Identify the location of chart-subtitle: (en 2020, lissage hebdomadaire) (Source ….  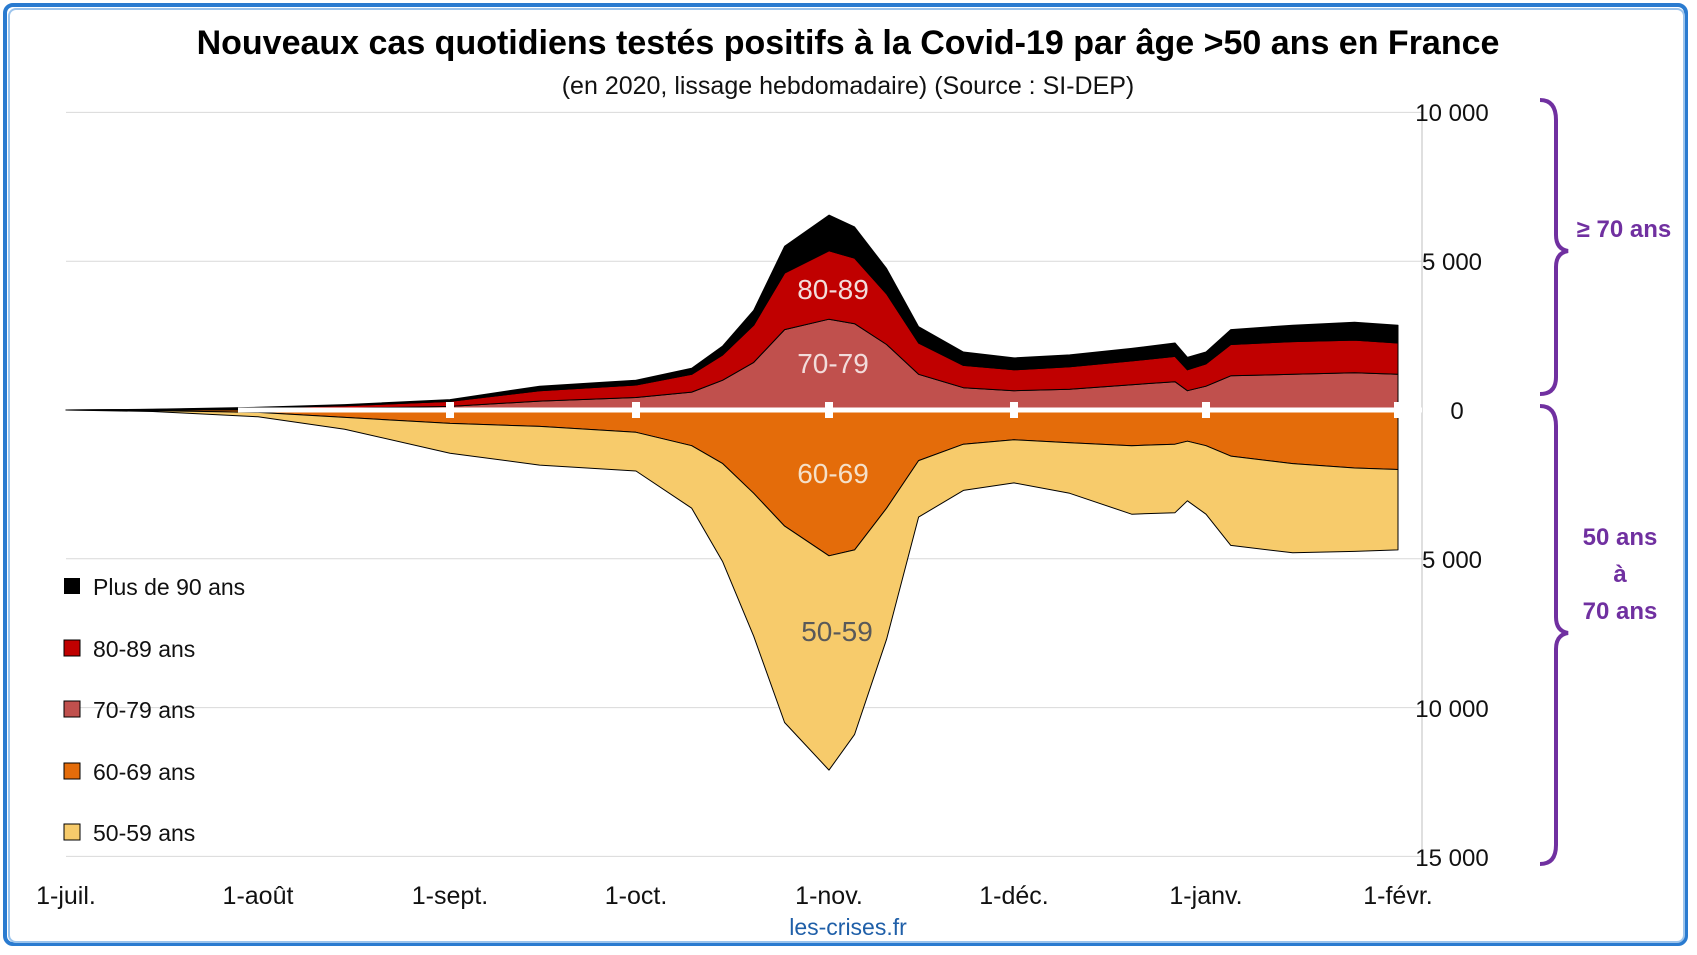
(848, 86).